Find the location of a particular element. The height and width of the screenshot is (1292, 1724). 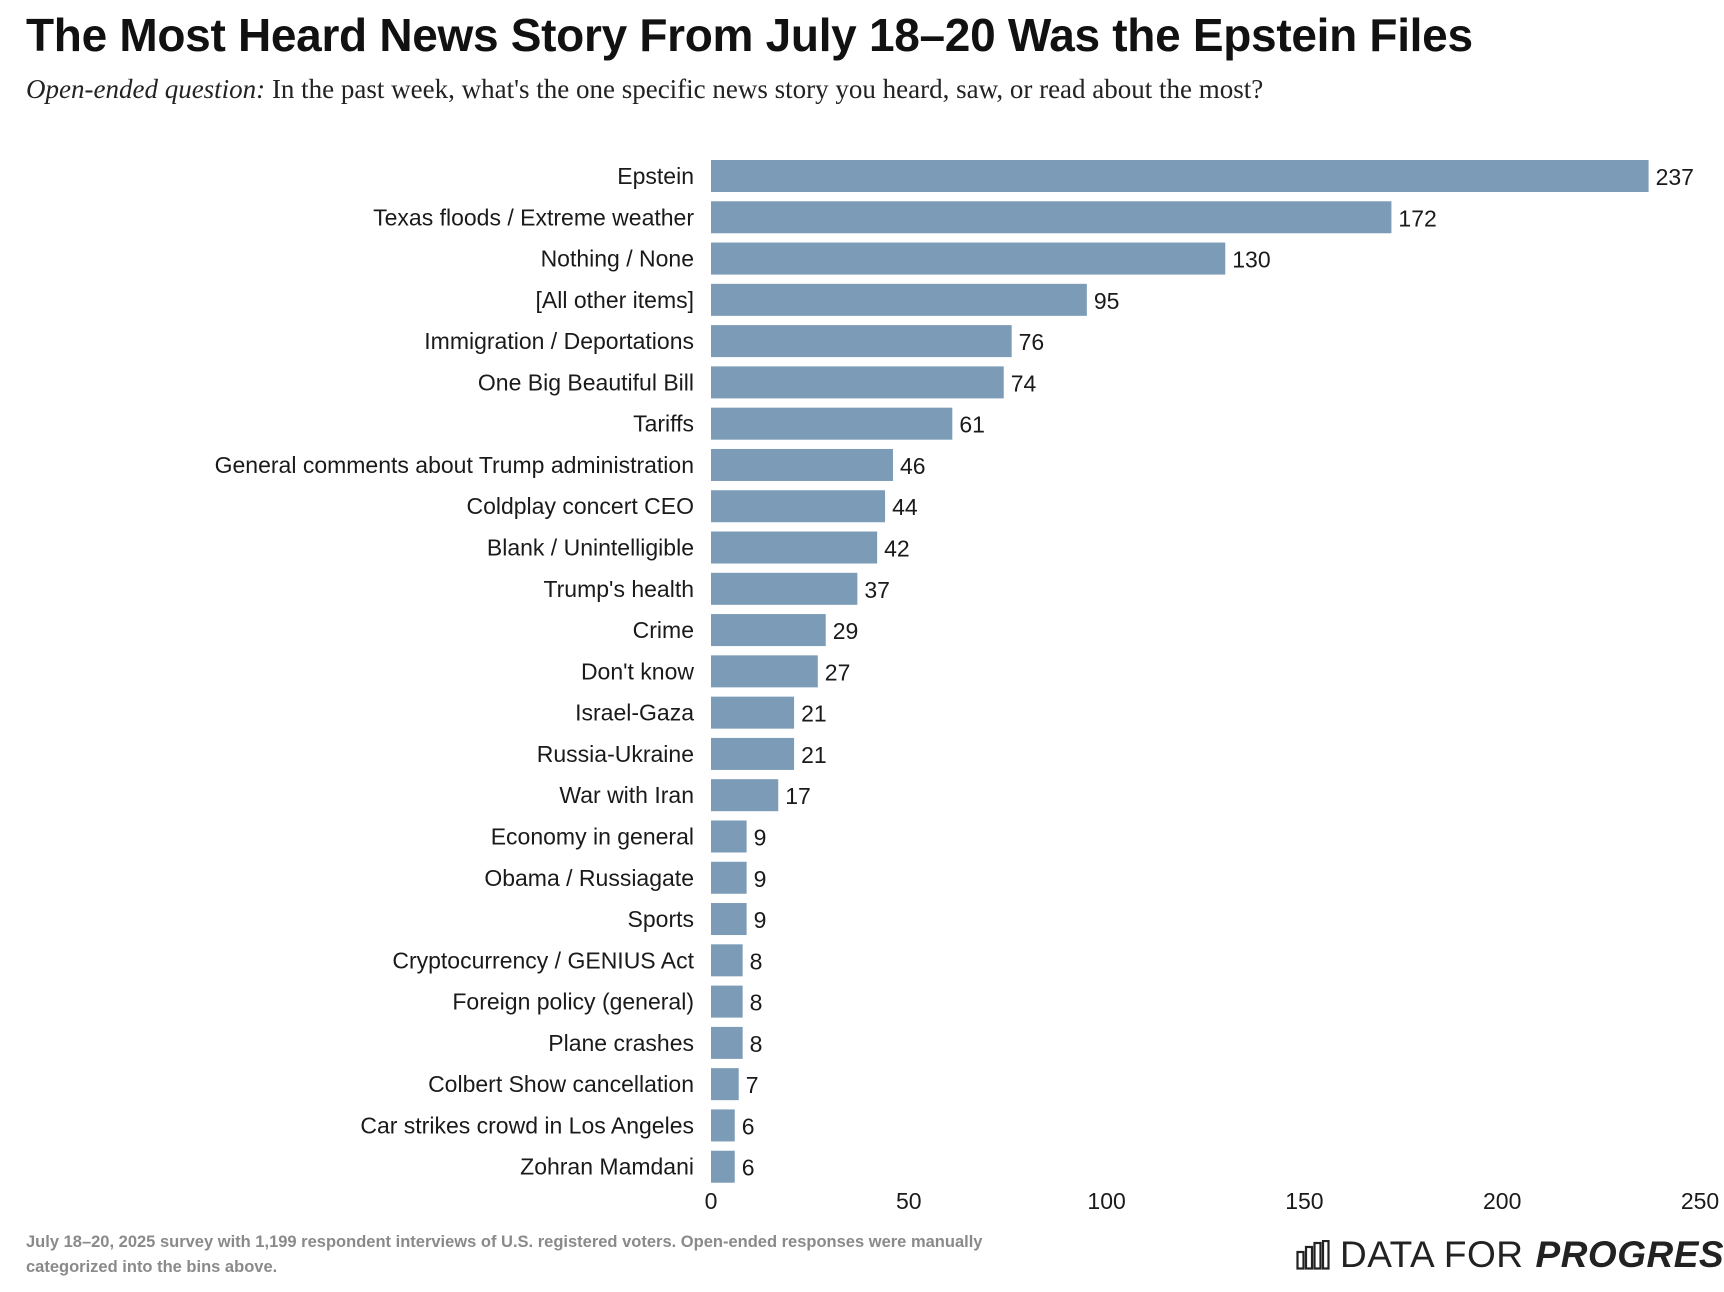

category-label: Don't know is located at coordinates (637, 671).